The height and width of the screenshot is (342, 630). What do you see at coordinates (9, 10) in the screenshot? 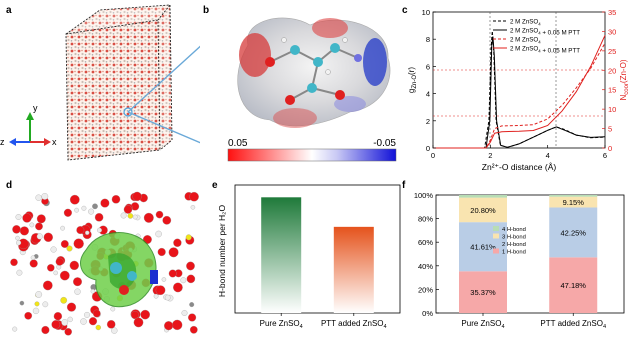
I see `panel-letter-a: a` at bounding box center [9, 10].